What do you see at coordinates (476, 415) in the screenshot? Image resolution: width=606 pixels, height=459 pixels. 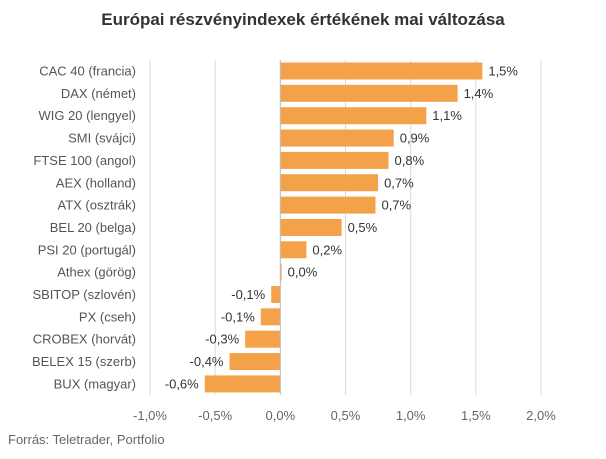 I see `x-tick-label: 1,5%` at bounding box center [476, 415].